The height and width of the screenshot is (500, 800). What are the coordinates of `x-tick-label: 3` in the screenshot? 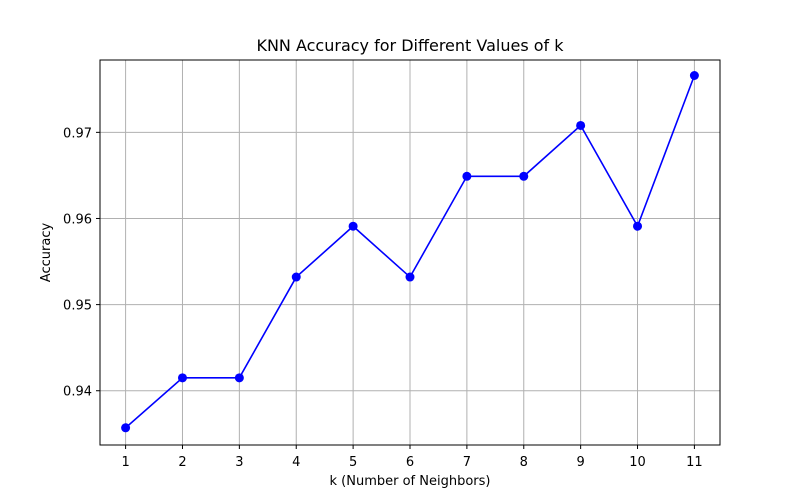 It's located at (239, 462).